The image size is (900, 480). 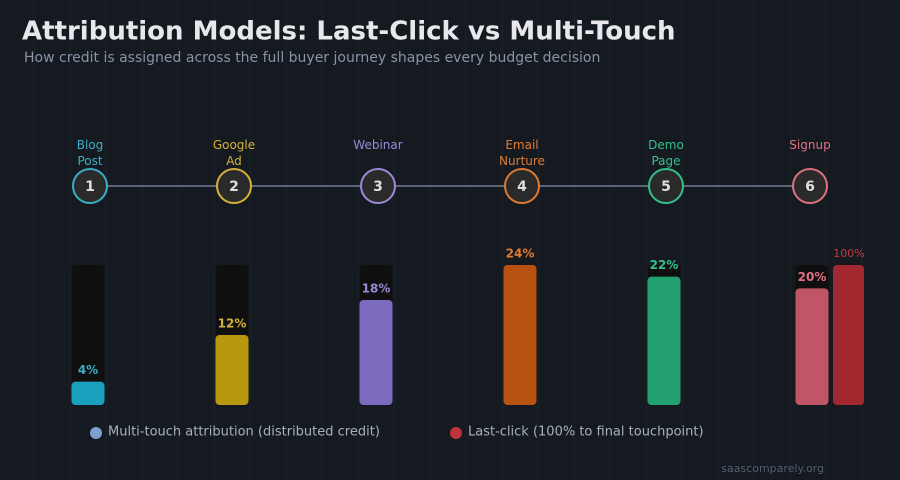 What do you see at coordinates (812, 277) in the screenshot?
I see `value-label: 20%` at bounding box center [812, 277].